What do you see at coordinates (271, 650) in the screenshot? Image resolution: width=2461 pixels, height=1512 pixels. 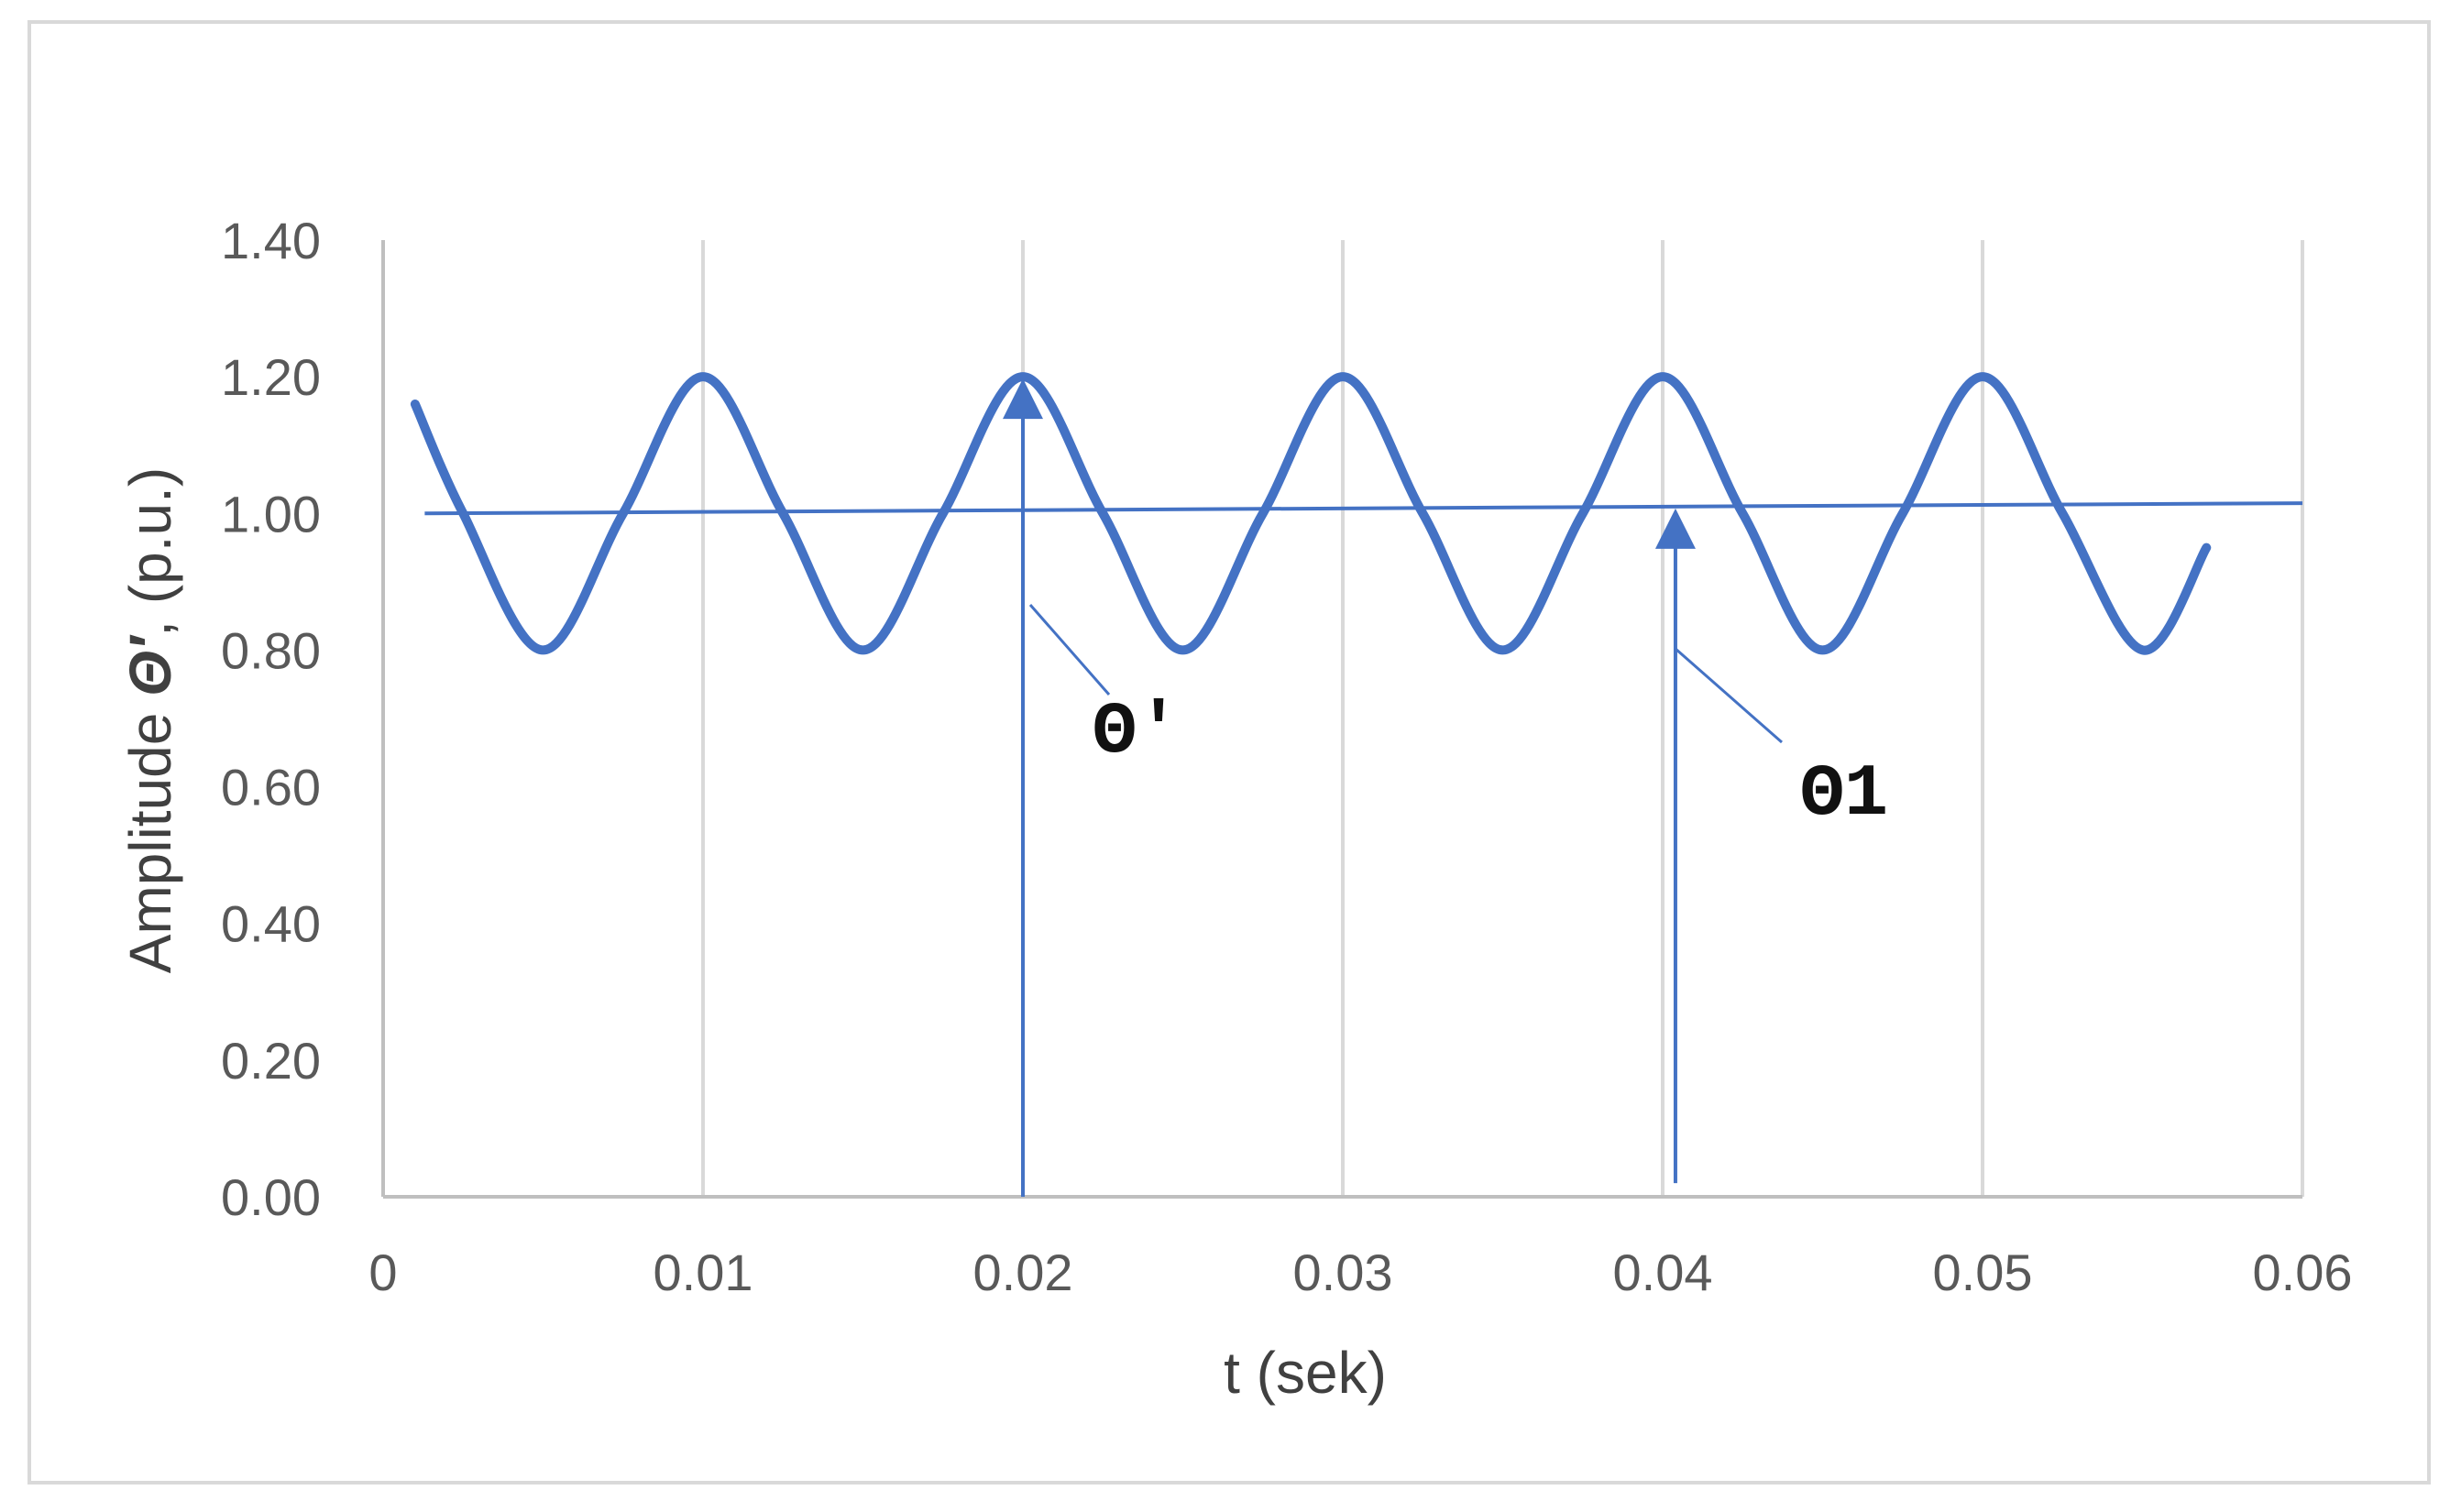 I see `y-tick-label: 0.80` at bounding box center [271, 650].